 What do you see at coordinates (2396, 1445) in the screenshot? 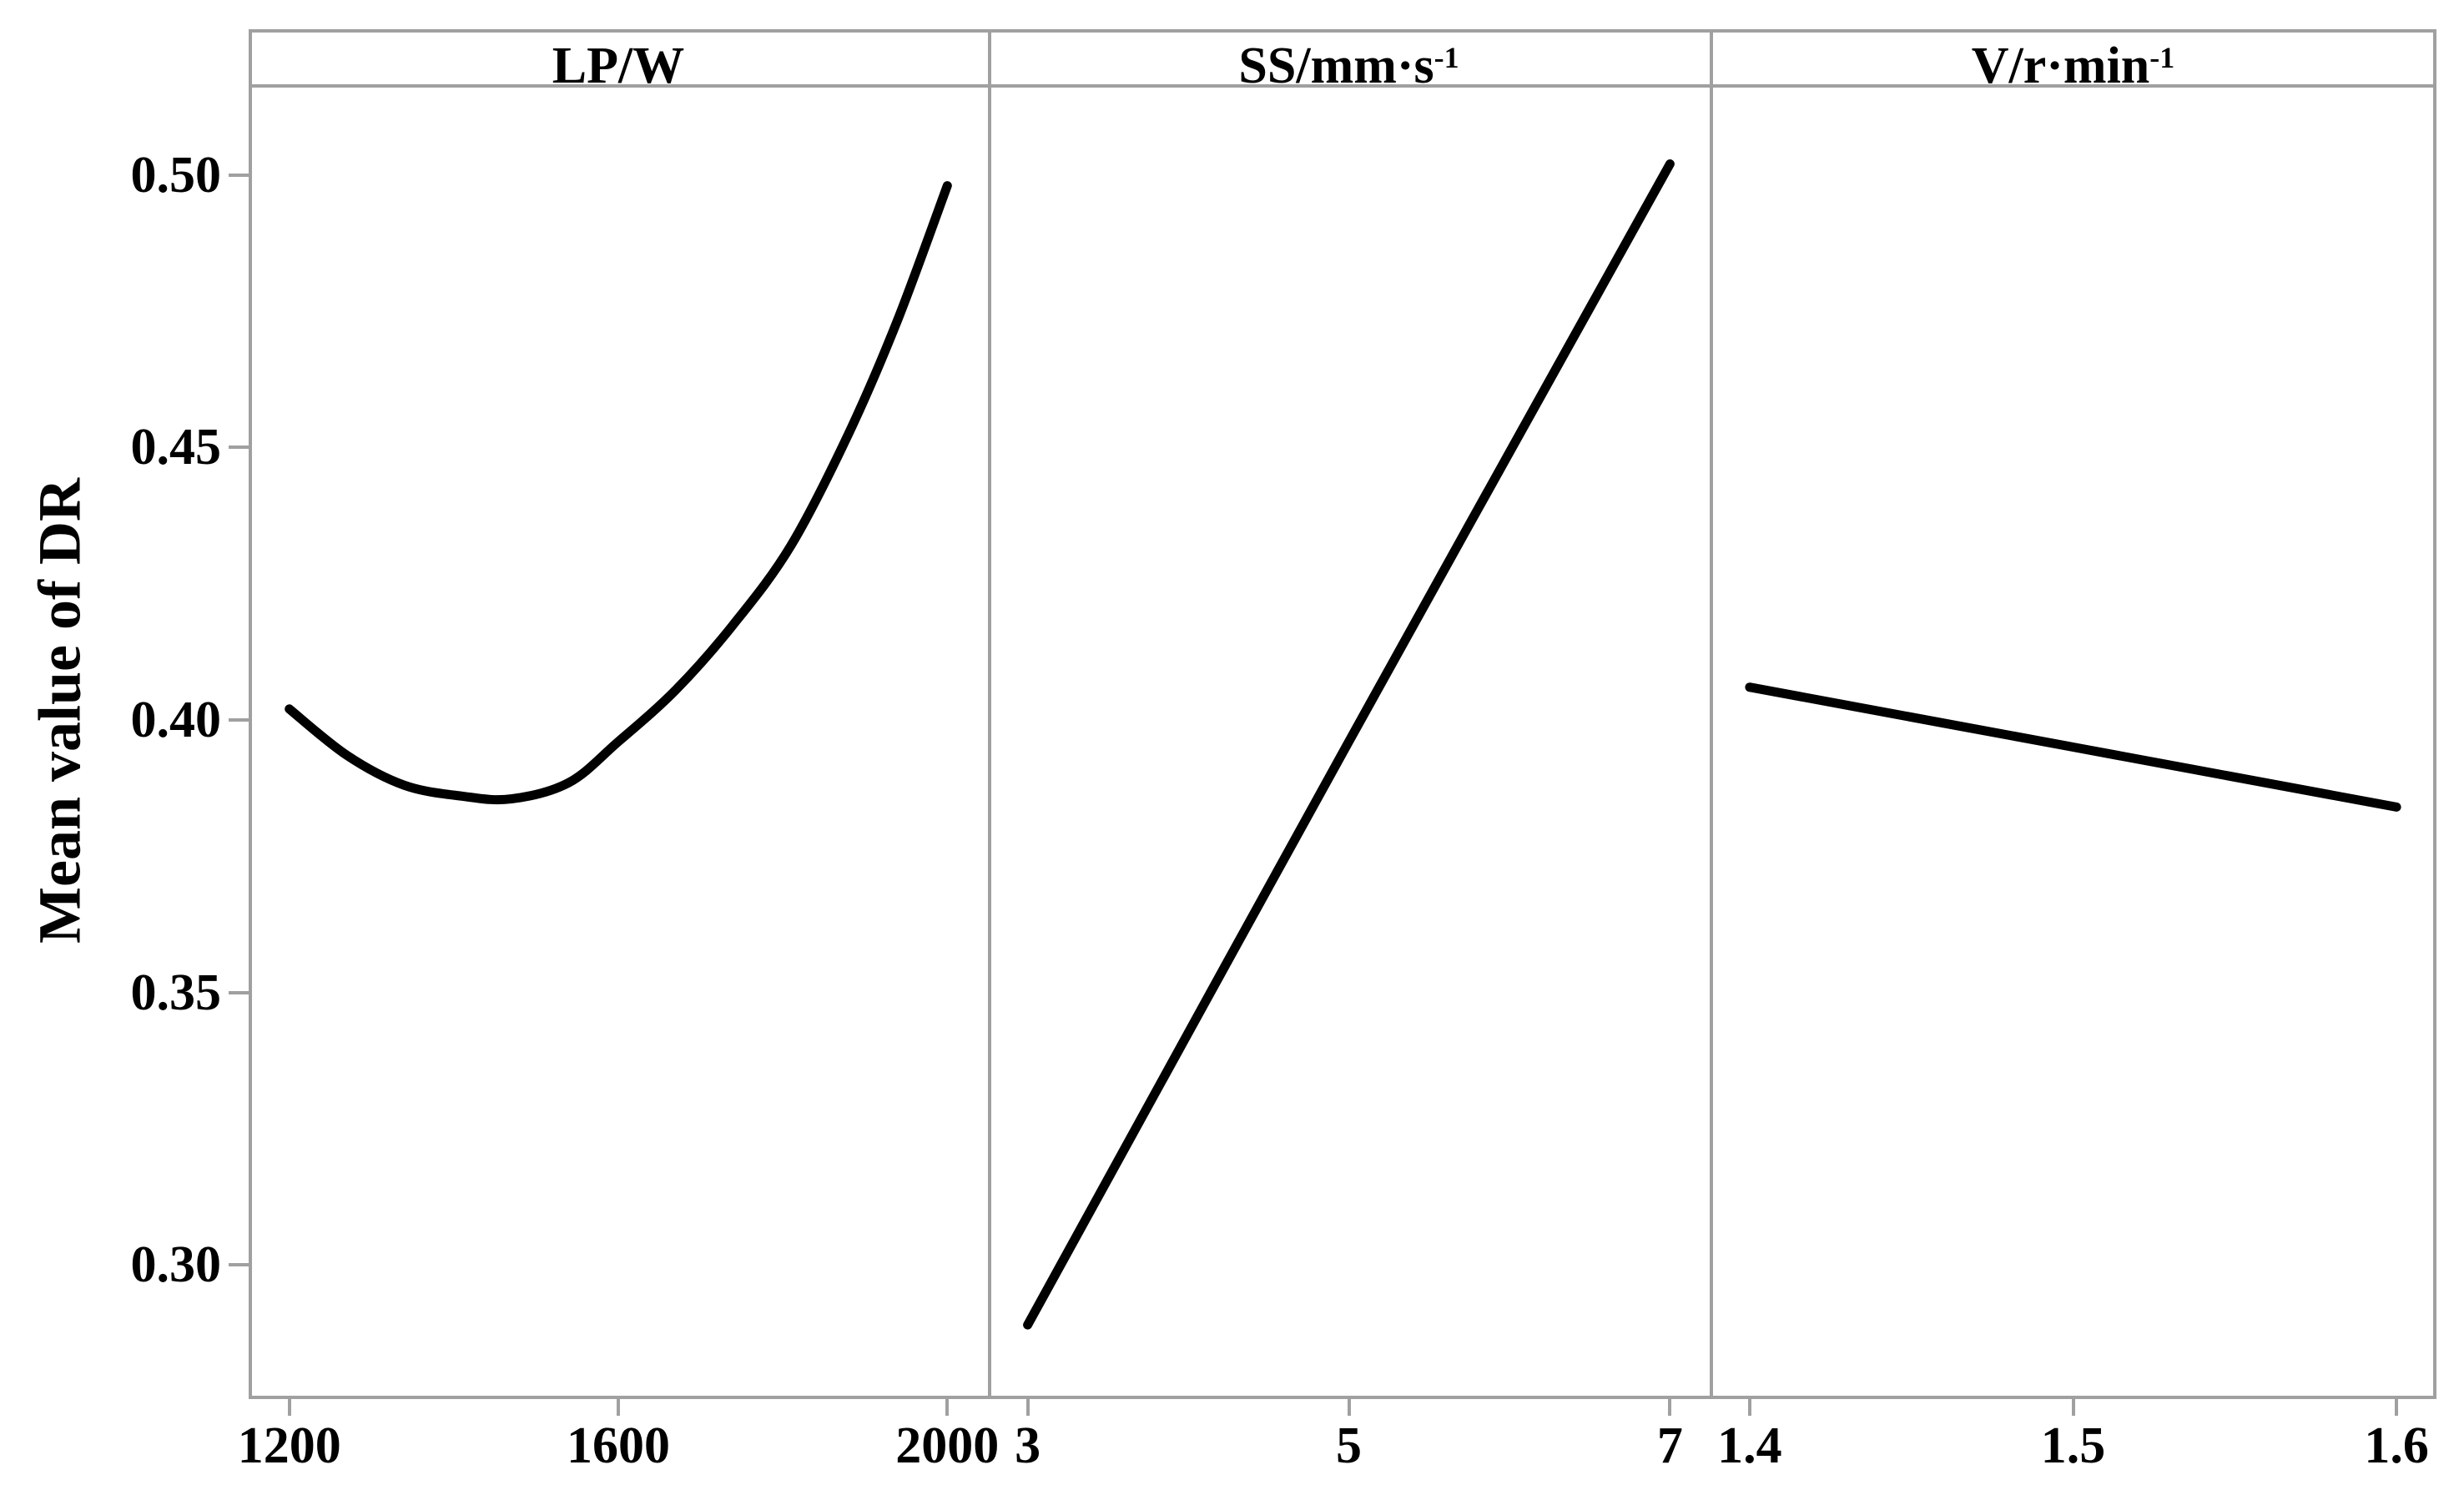
I see `x-tick-label: 1.6` at bounding box center [2396, 1445].